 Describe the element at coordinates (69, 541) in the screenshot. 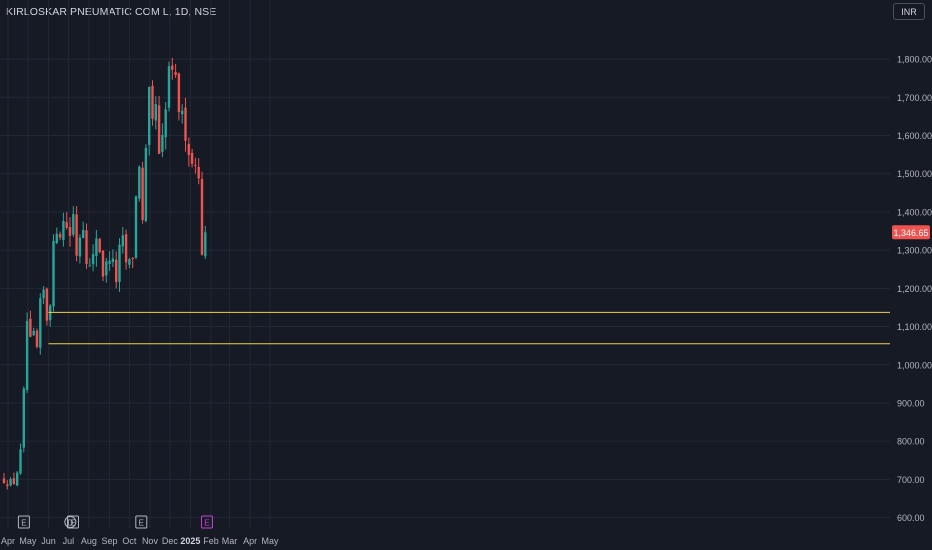

I see `x-tick-label: Jul` at that location.